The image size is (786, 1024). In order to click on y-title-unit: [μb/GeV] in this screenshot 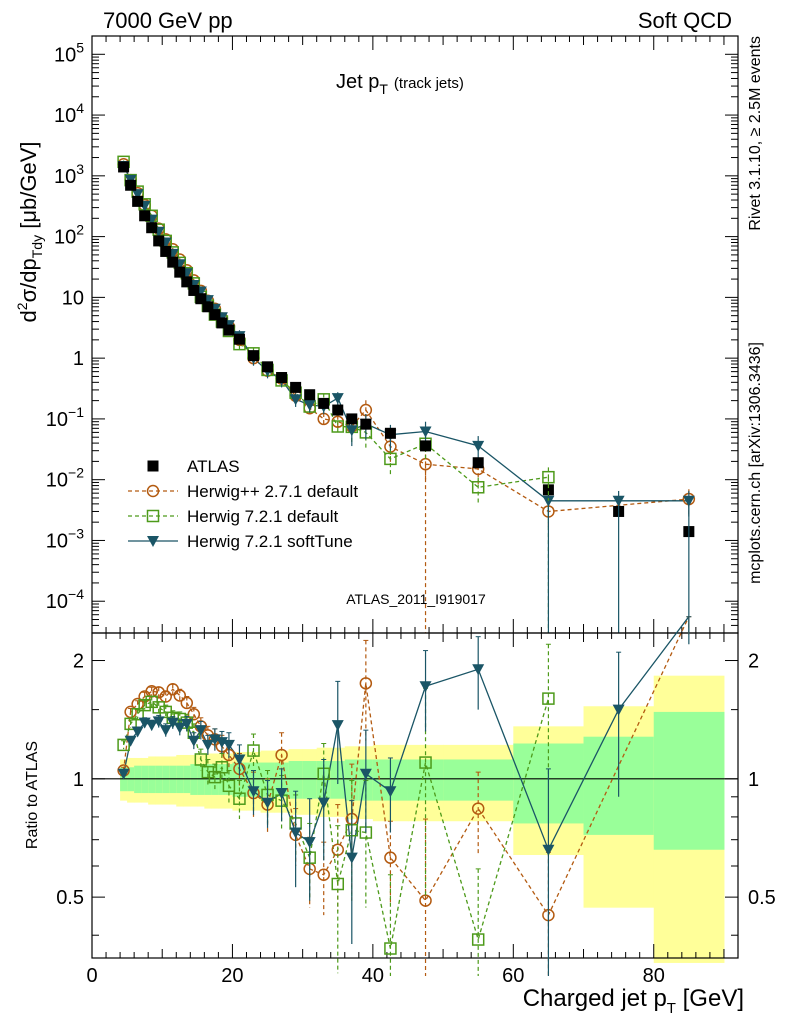, I will do `click(28, 188)`.